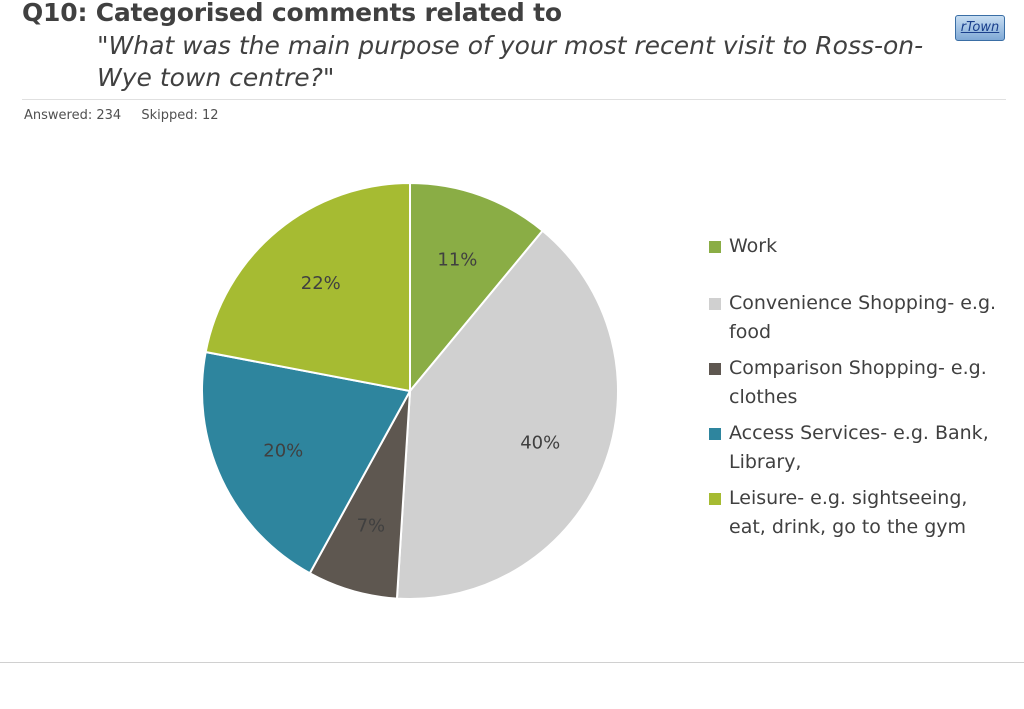  I want to click on slice-label-4: 22%, so click(321, 283).